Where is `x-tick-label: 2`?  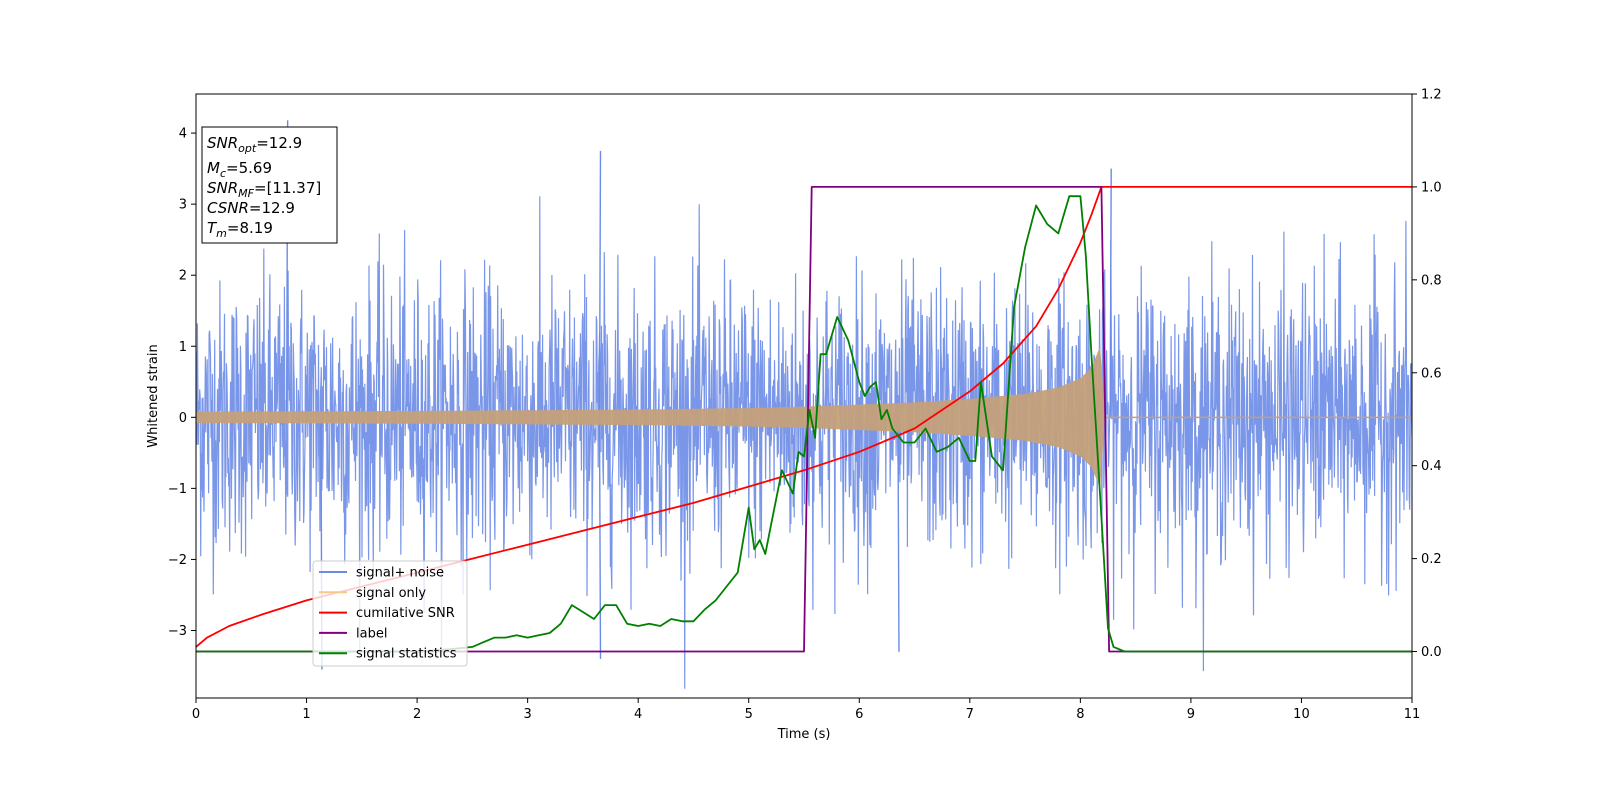 x-tick-label: 2 is located at coordinates (417, 714).